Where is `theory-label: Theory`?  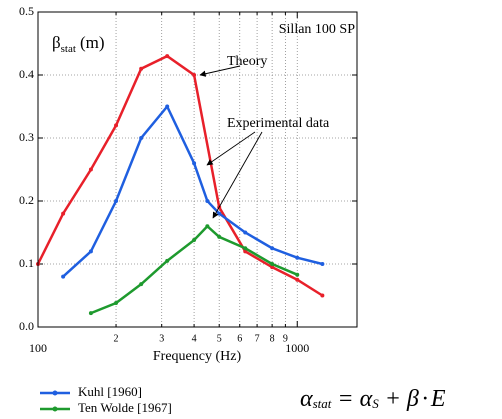
theory-label: Theory is located at coordinates (247, 61).